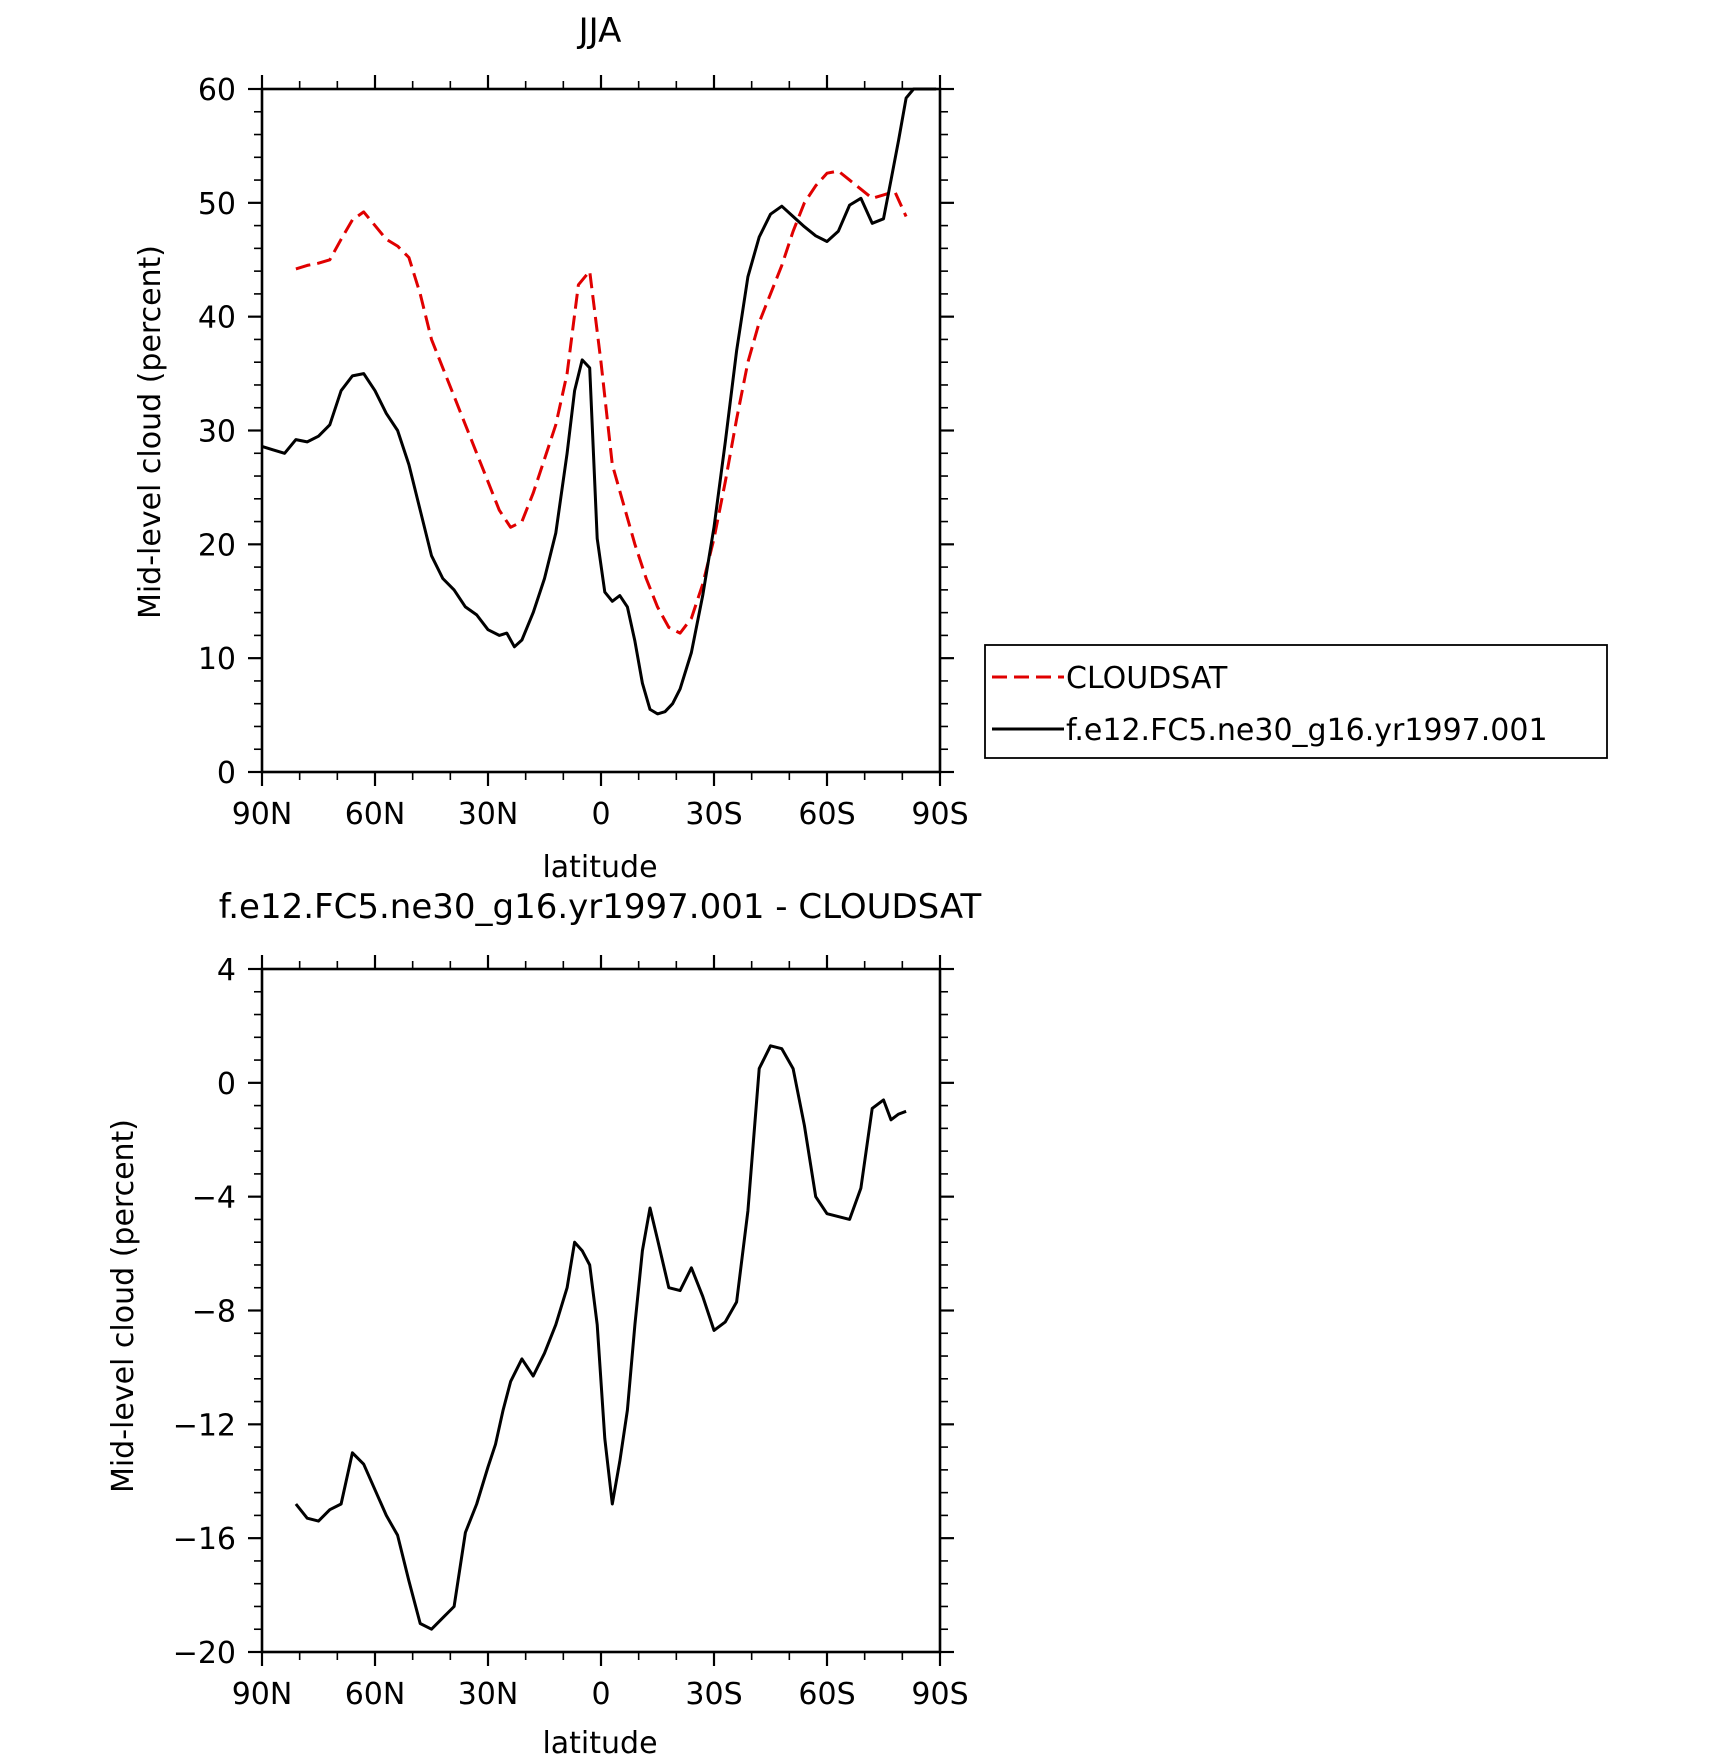 This screenshot has width=1710, height=1762. I want to click on bottom-chart-x-tick-label: 60S, so click(826, 1694).